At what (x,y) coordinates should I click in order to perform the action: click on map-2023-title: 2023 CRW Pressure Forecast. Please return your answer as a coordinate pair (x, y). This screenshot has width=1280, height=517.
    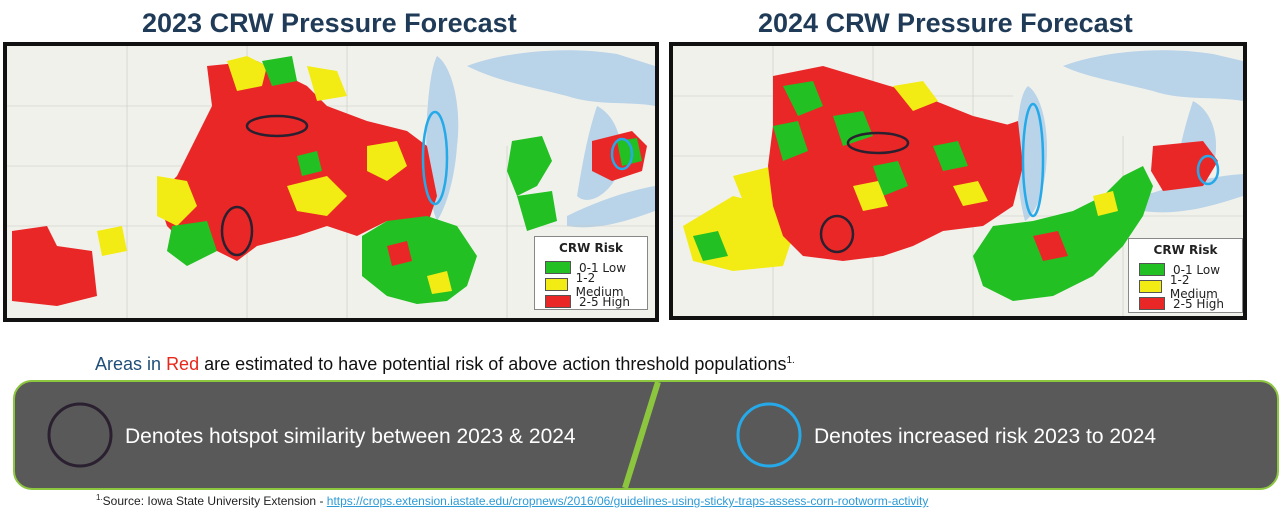
    Looking at the image, I should click on (329, 23).